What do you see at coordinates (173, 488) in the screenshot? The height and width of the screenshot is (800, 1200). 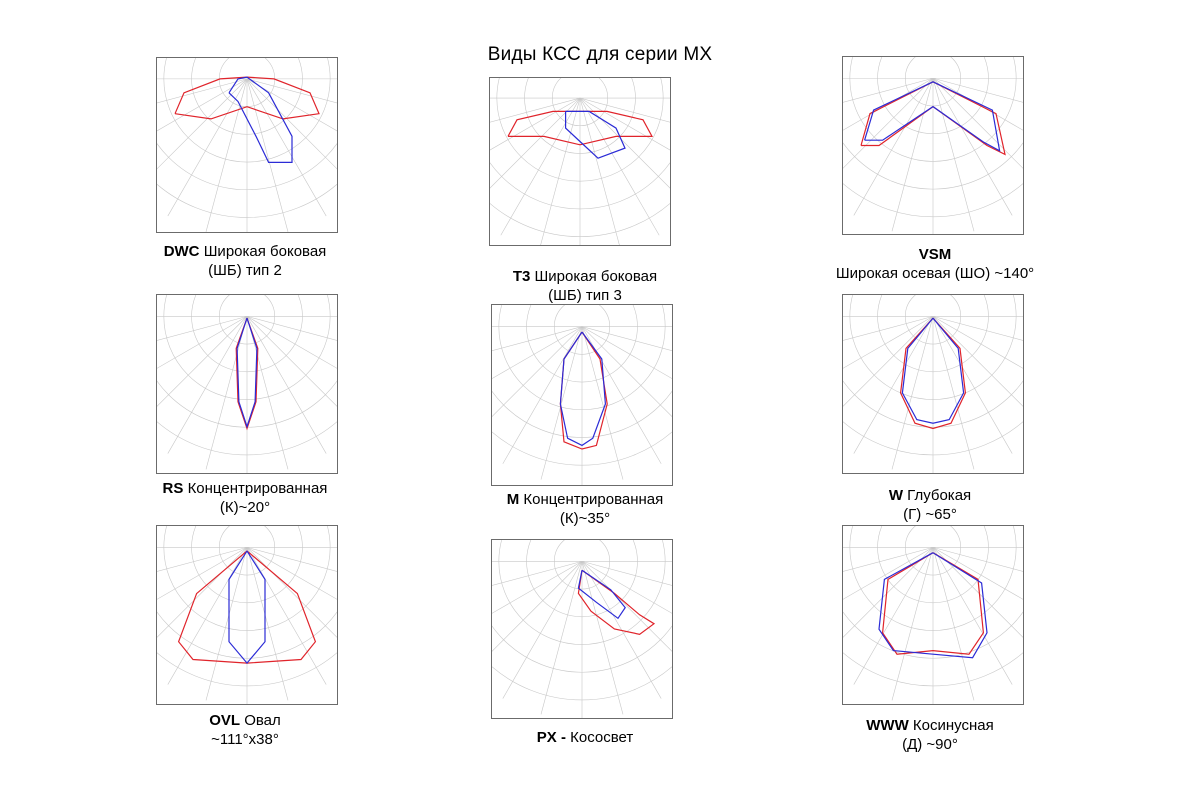 I see `caption-code: RS` at bounding box center [173, 488].